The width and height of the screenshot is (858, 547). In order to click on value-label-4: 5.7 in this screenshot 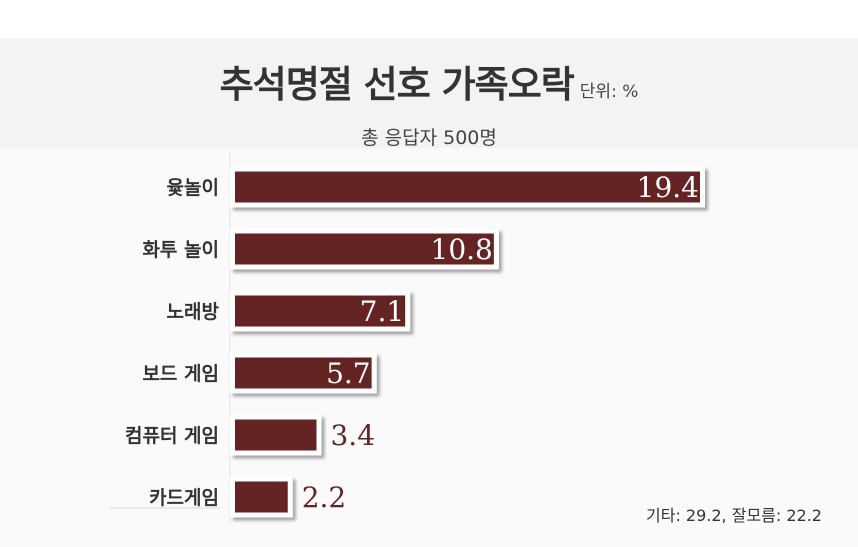, I will do `click(348, 373)`.